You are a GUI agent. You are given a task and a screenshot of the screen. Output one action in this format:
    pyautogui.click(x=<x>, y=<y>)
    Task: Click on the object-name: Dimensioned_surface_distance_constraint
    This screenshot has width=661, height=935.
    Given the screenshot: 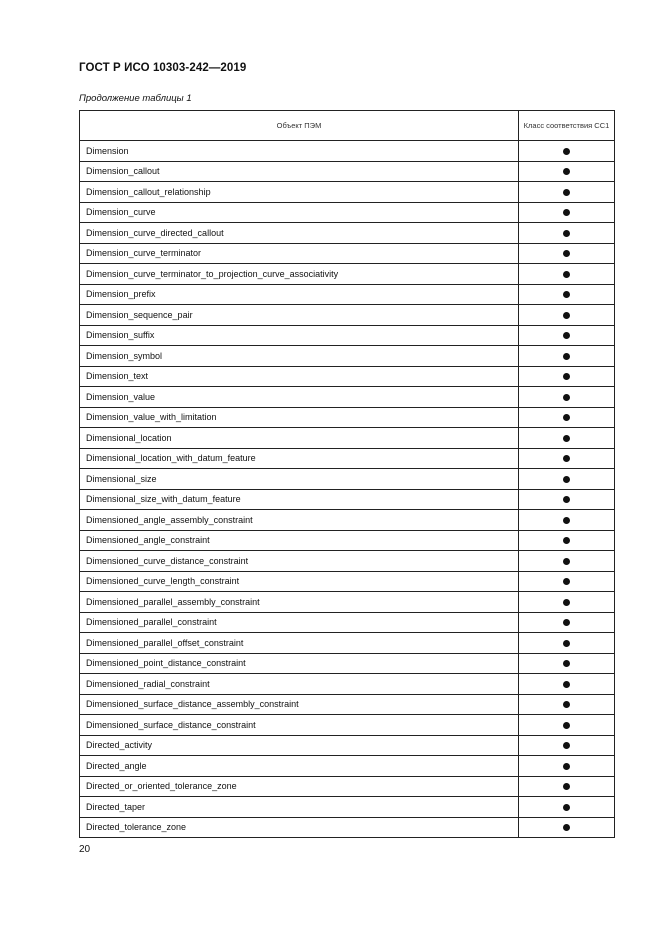 What is the action you would take?
    pyautogui.click(x=299, y=725)
    